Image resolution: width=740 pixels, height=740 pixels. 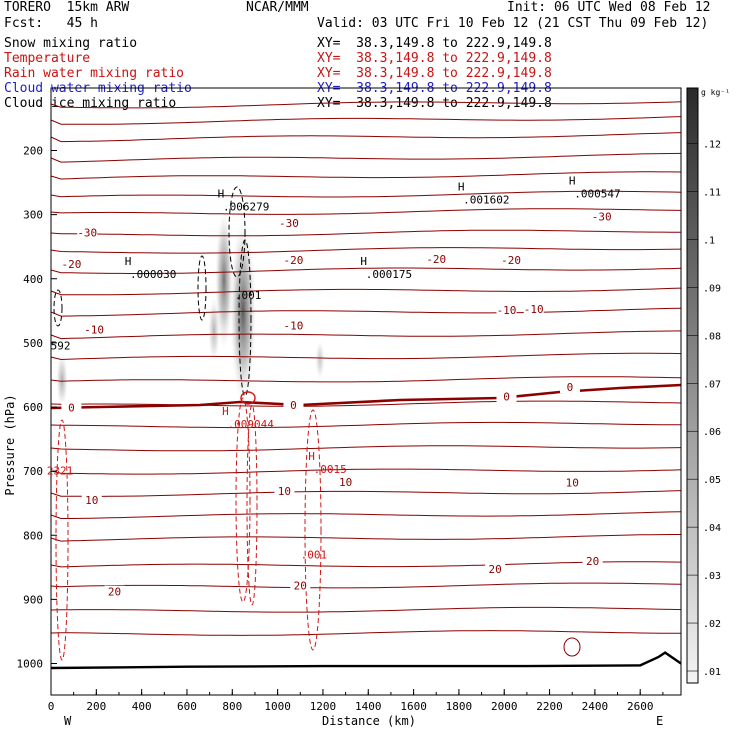 What do you see at coordinates (712, 672) in the screenshot?
I see `colorbar-tick-label: .01` at bounding box center [712, 672].